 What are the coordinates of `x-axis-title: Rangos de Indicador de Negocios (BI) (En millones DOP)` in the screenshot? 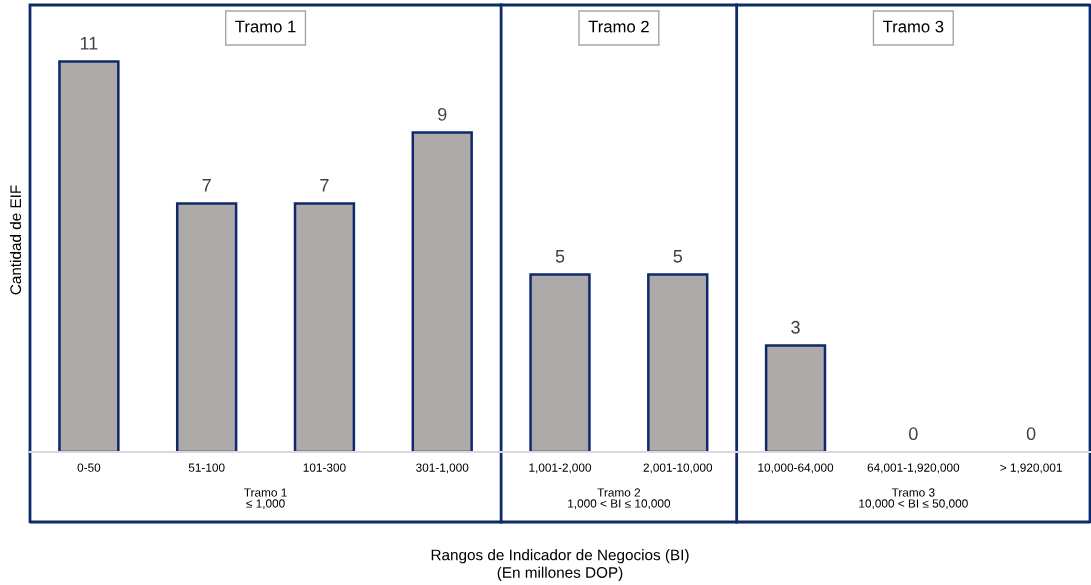 It's located at (560, 565).